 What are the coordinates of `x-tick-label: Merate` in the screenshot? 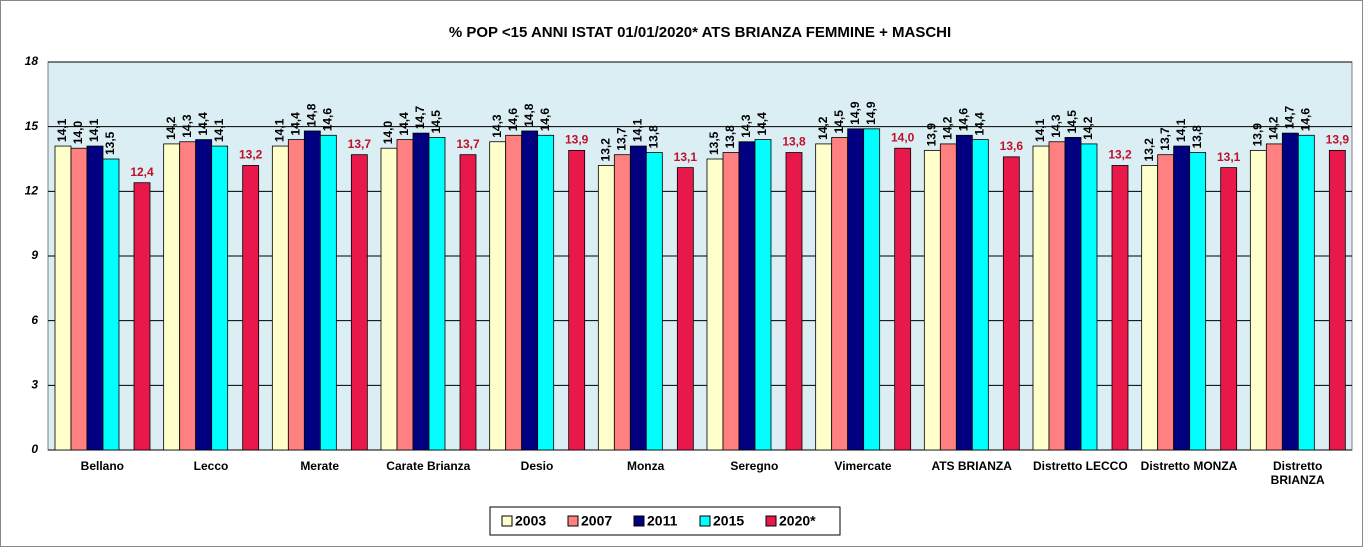 It's located at (319, 466).